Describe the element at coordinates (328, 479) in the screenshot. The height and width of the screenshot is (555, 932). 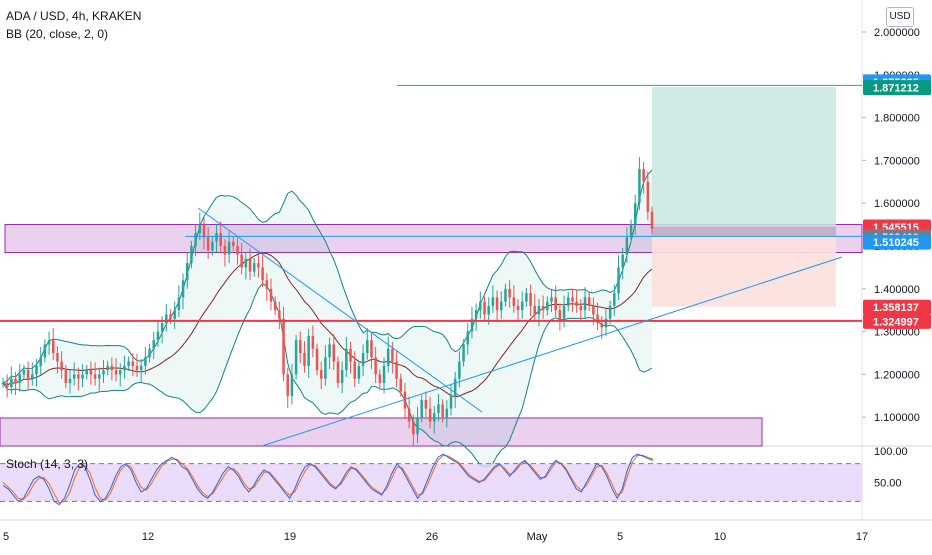
I see `stoch-d-line` at that location.